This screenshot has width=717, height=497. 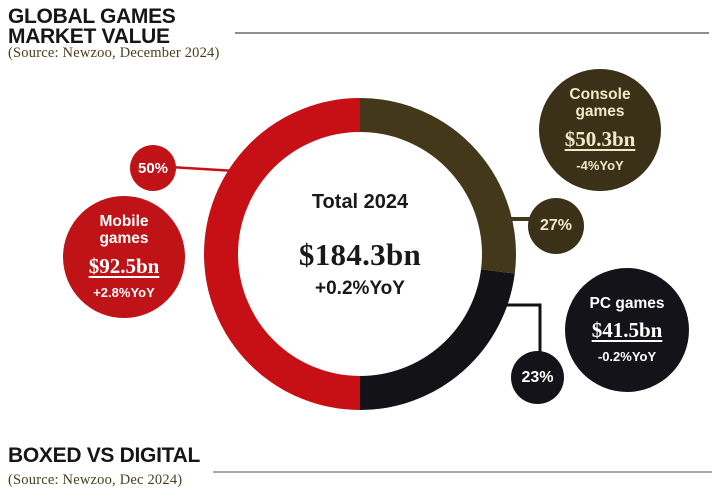 I want to click on pc-bubble: PC games $41.5bn -0.2%YoY, so click(x=627, y=330).